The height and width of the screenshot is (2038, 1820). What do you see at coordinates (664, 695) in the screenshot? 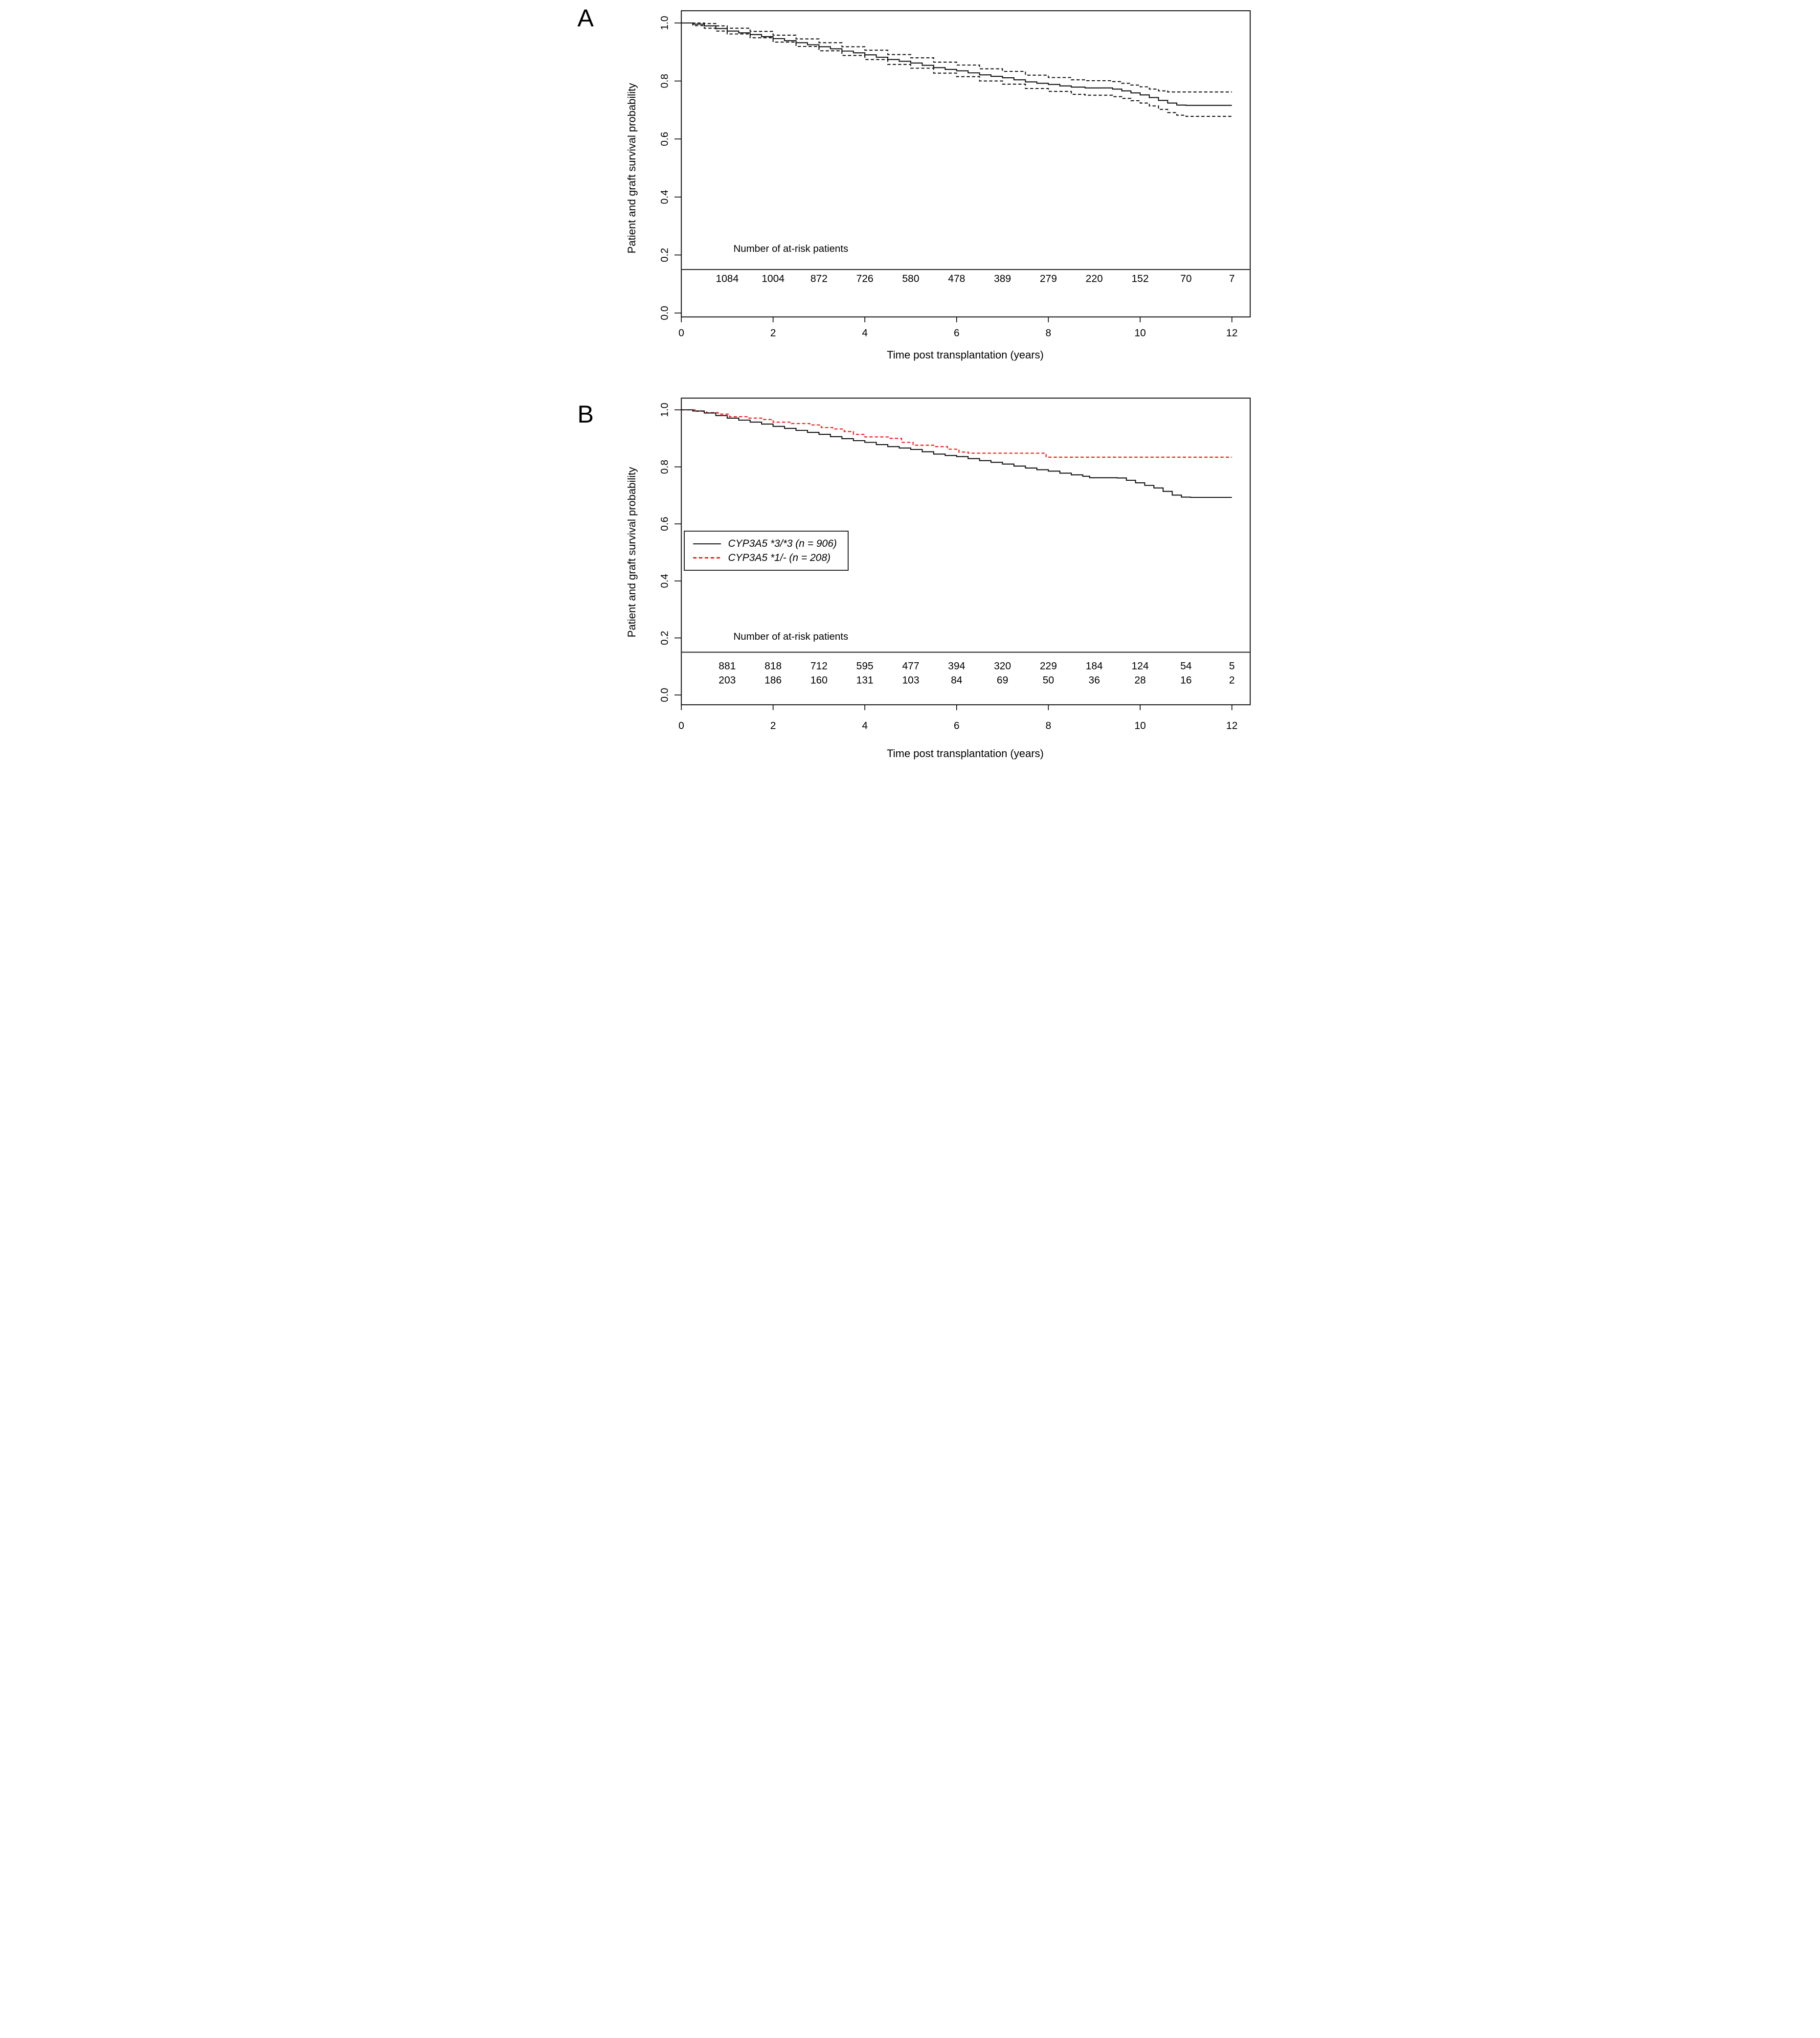
I see `panel-b-y-tick-label: 0.0` at bounding box center [664, 695].